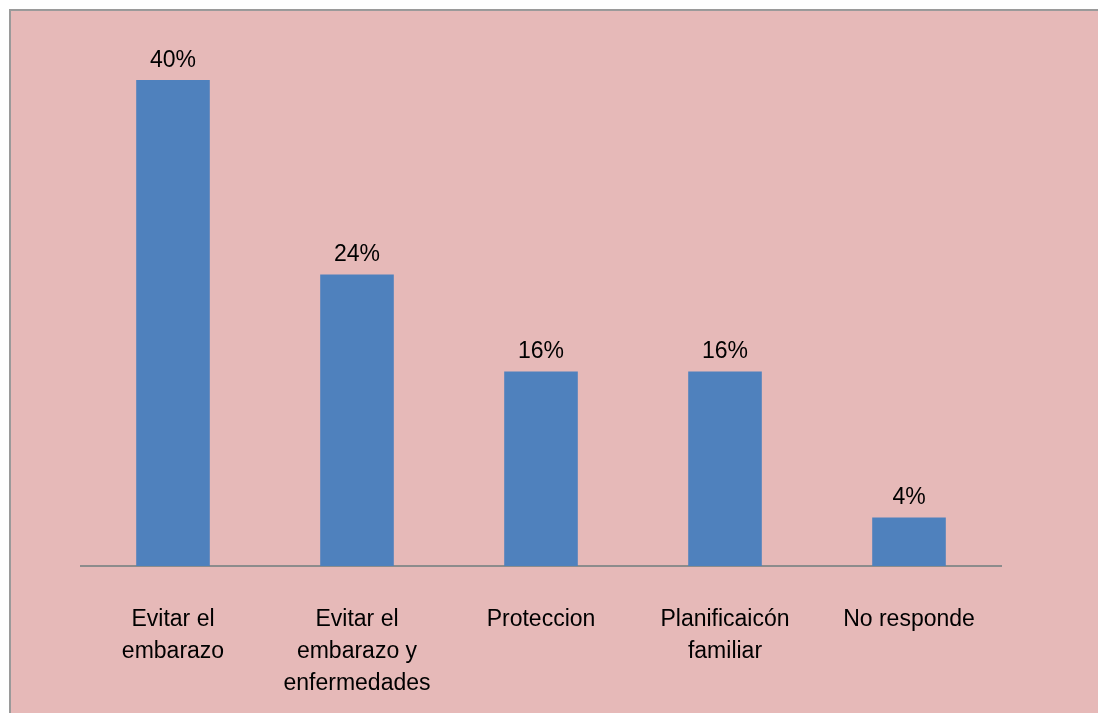  Describe the element at coordinates (173, 634) in the screenshot. I see `x-tick-label: Evitar el embarazo` at that location.